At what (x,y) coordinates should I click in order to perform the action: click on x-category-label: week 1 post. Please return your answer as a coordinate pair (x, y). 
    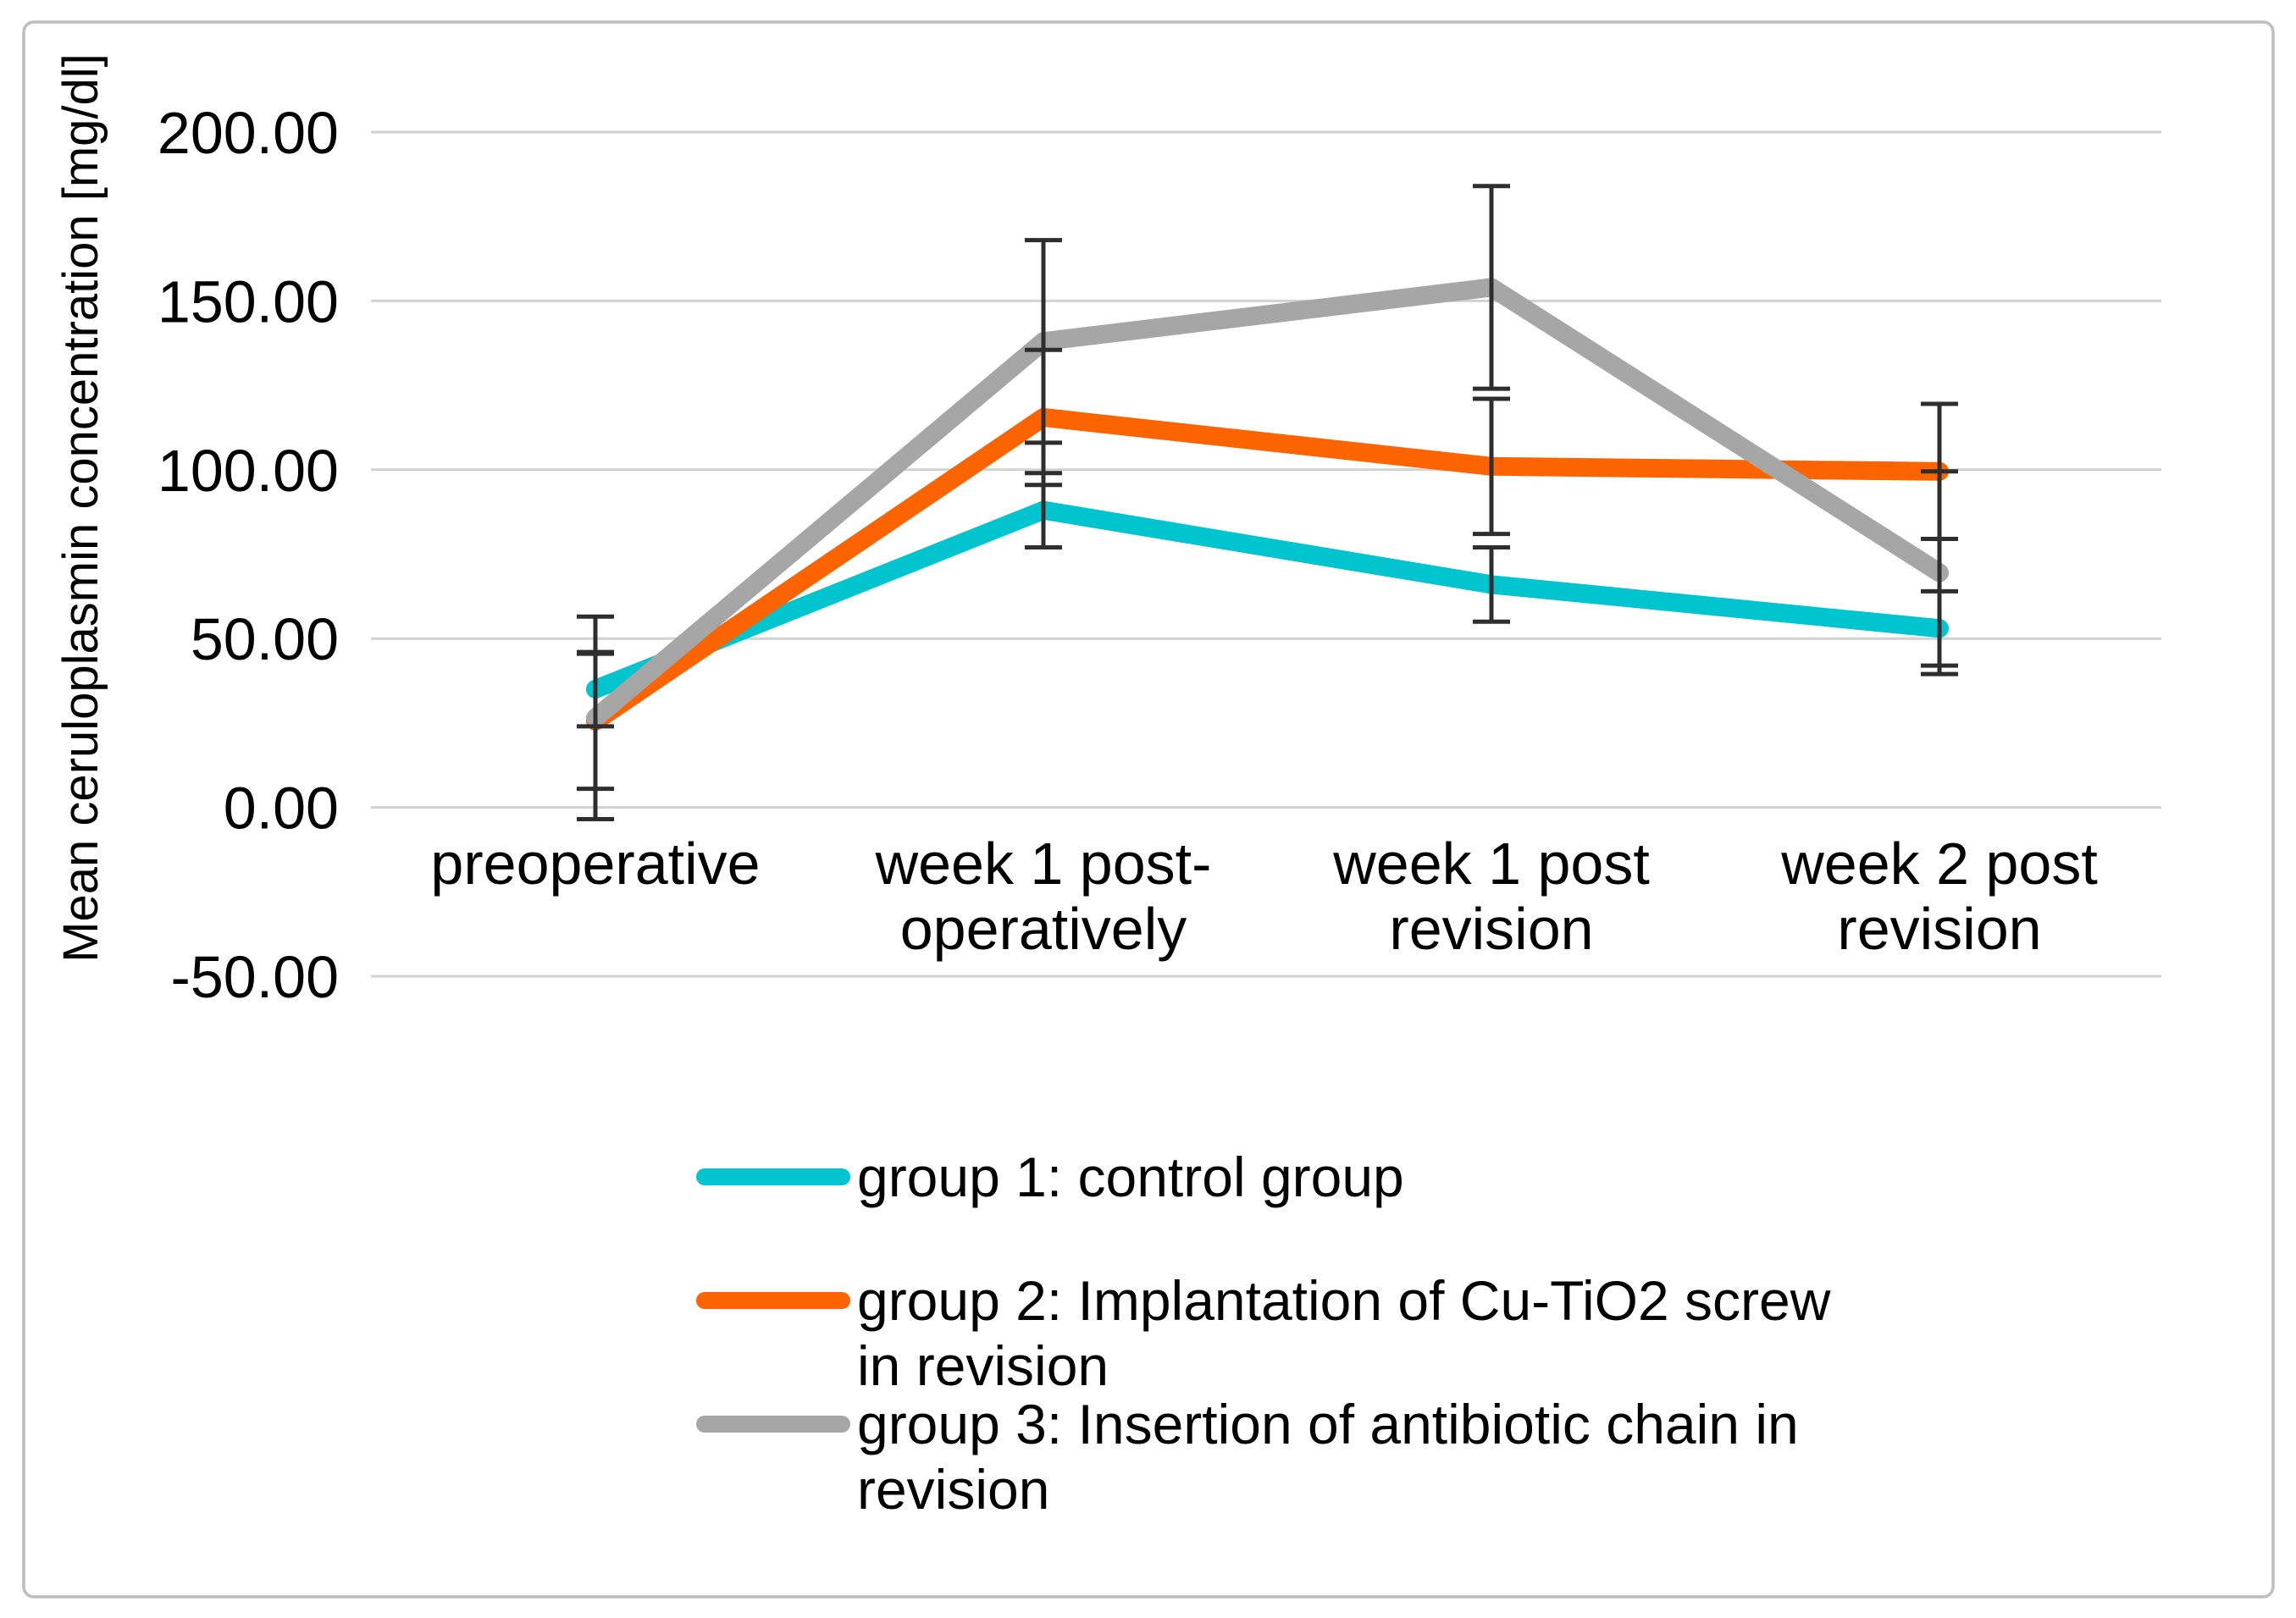
    Looking at the image, I should click on (1491, 864).